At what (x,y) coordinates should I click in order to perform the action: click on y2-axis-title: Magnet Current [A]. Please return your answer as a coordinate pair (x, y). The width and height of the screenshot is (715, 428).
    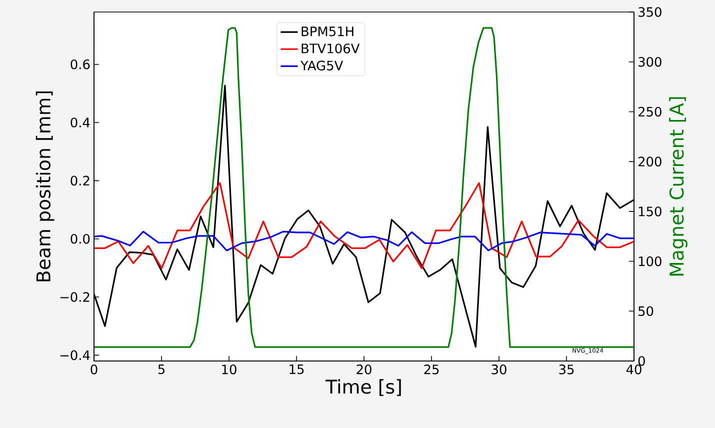
    Looking at the image, I should click on (678, 186).